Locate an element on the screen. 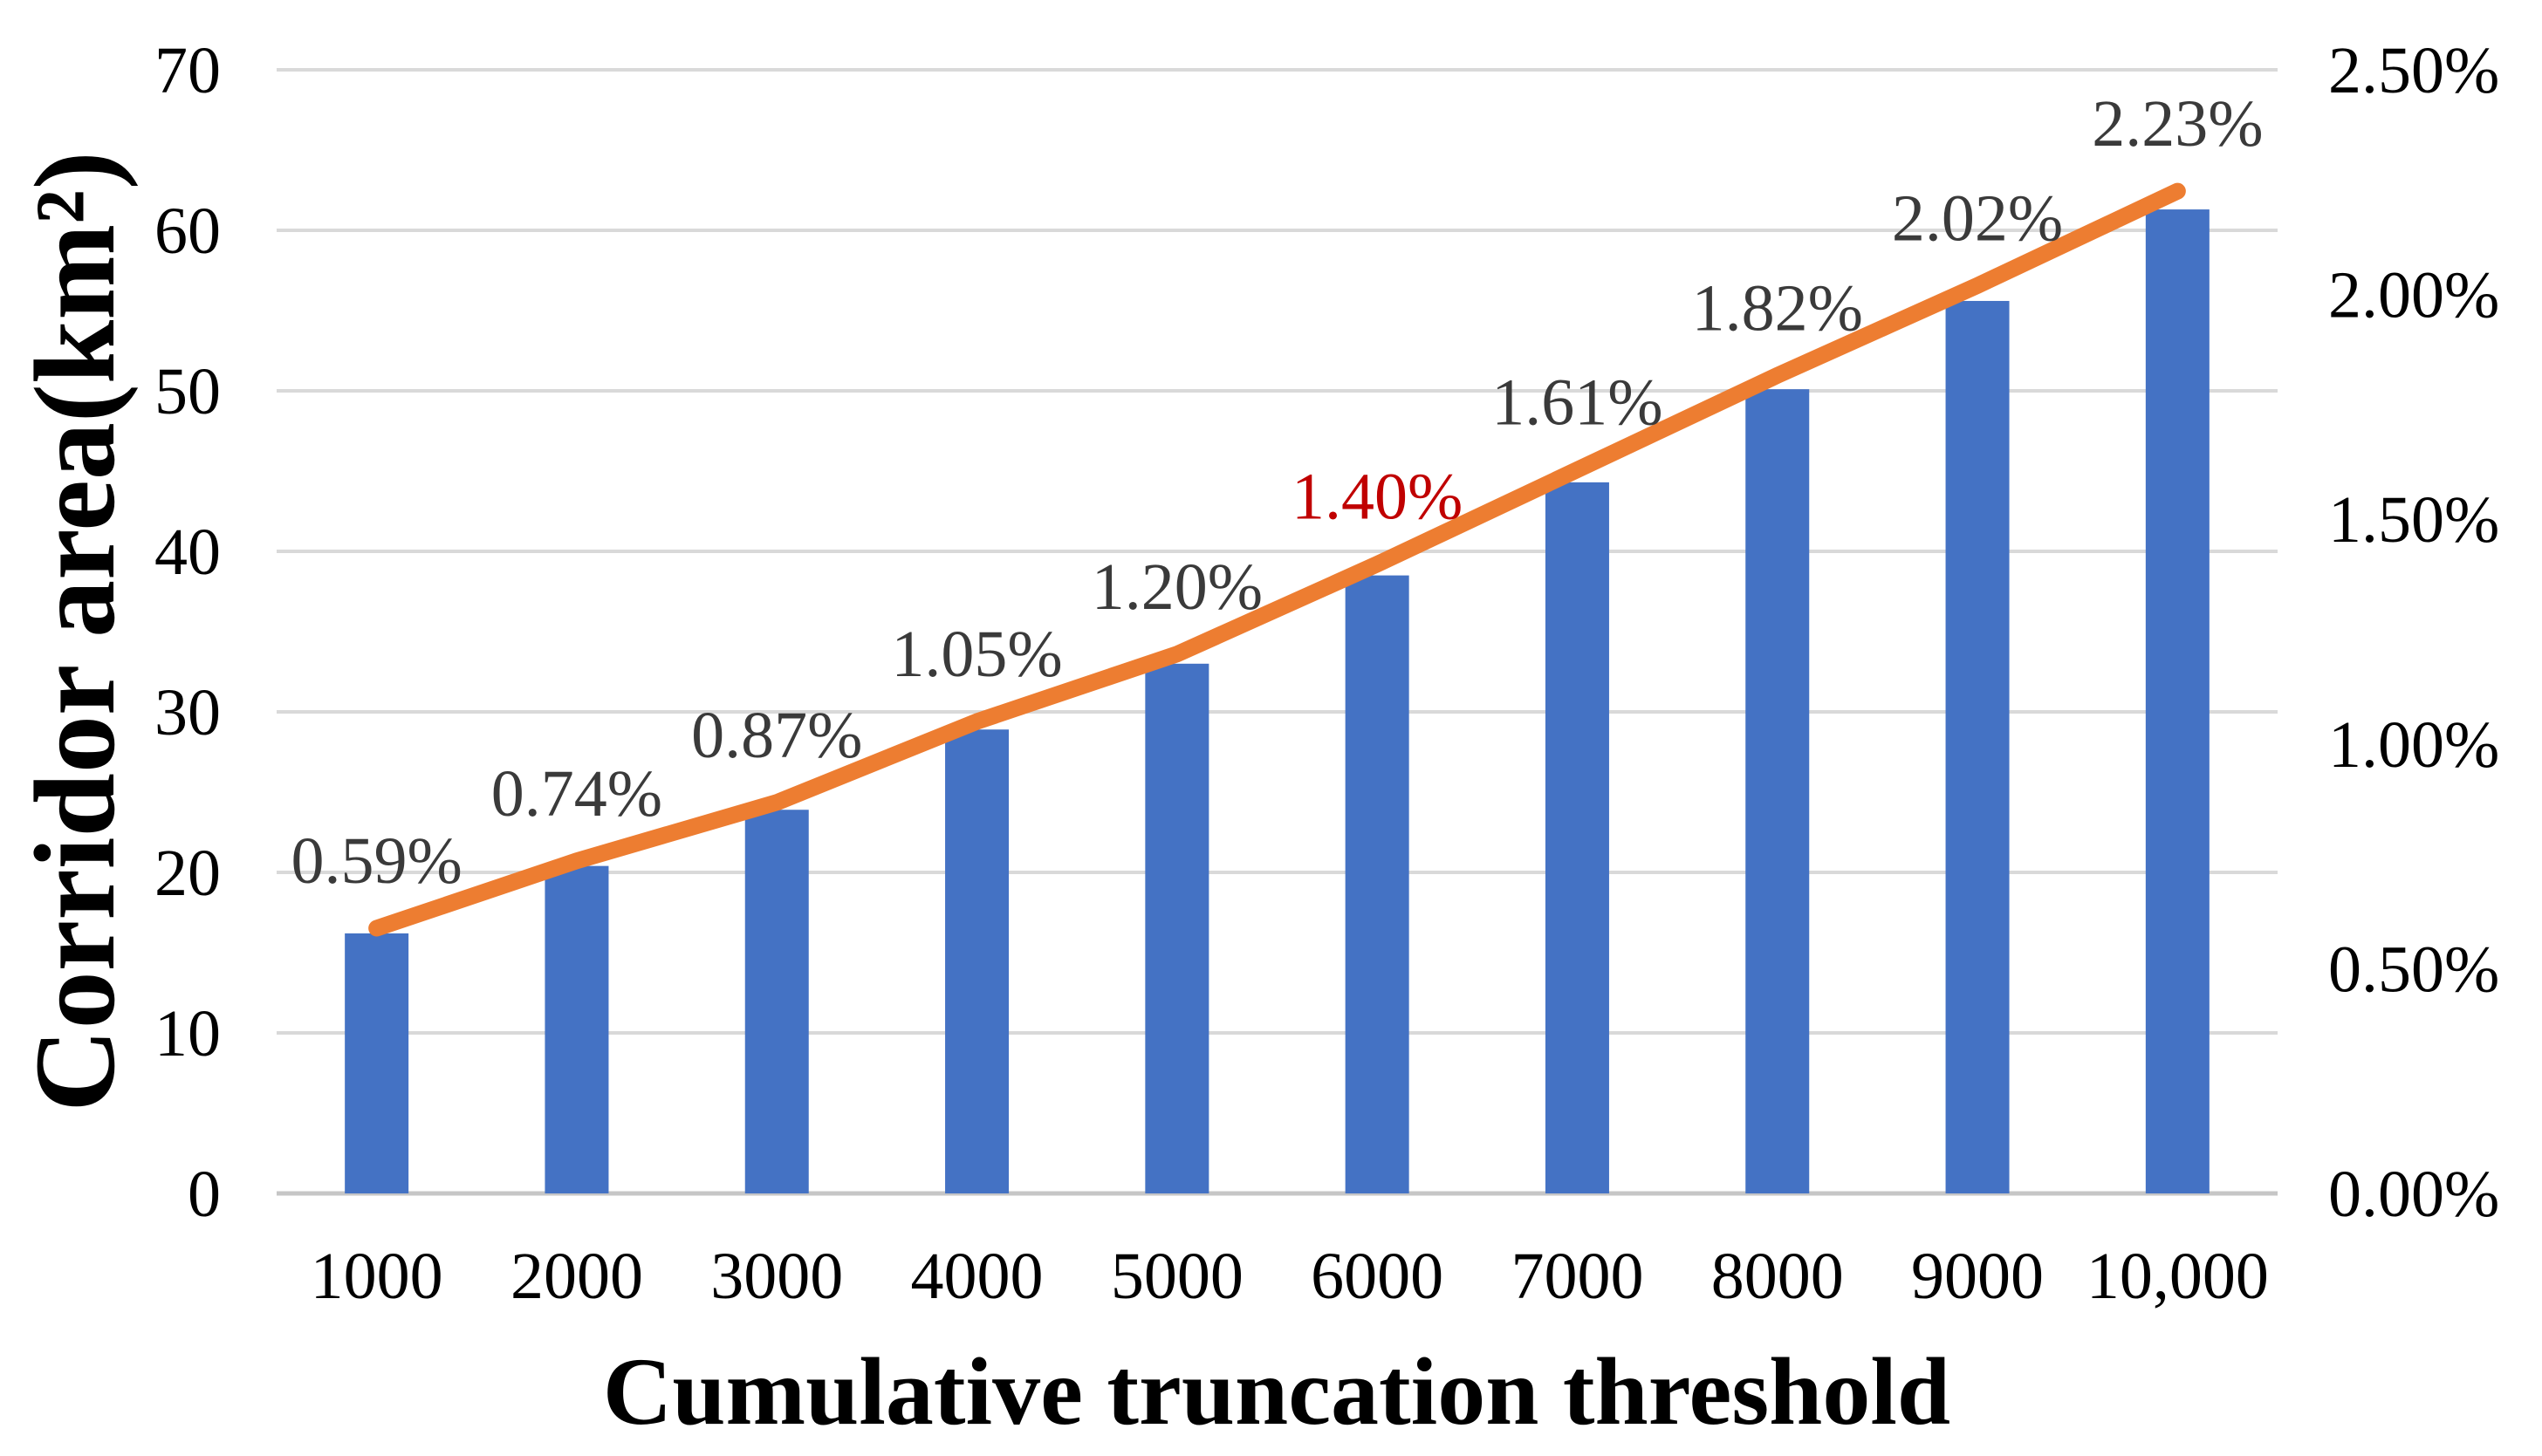 This screenshot has width=2542, height=1456. data-label: 1.40% is located at coordinates (1377, 497).